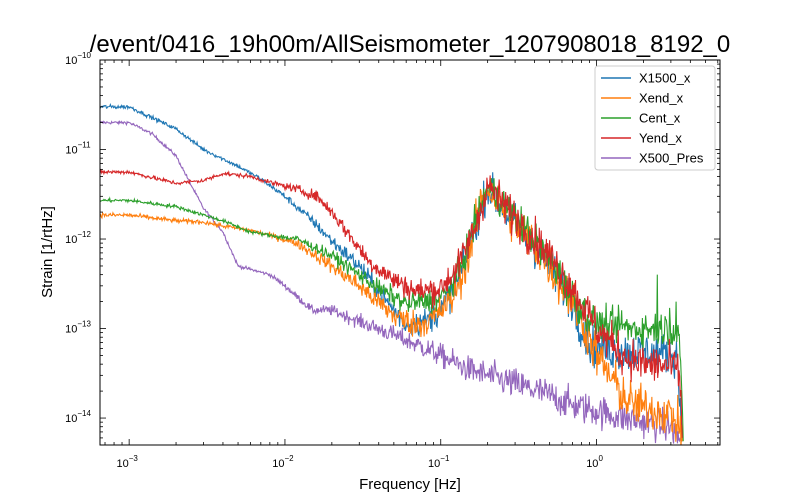 The height and width of the screenshot is (500, 800). I want to click on x-tick-label: 10⁻³, so click(127, 462).